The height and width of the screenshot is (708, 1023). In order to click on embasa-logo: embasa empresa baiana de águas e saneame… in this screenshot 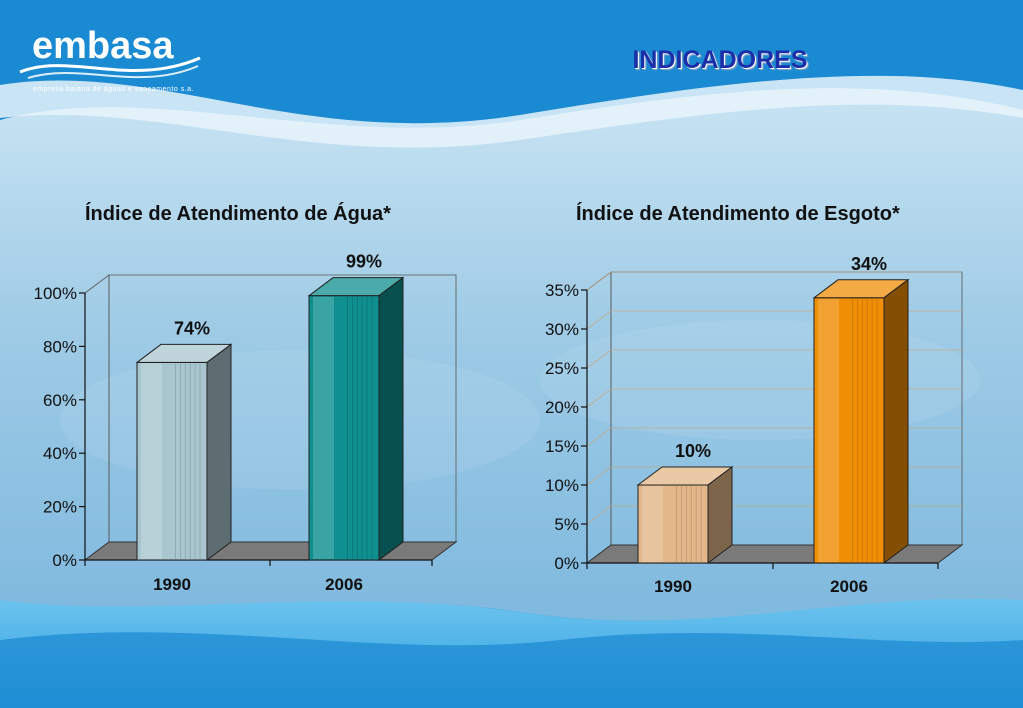, I will do `click(125, 50)`.